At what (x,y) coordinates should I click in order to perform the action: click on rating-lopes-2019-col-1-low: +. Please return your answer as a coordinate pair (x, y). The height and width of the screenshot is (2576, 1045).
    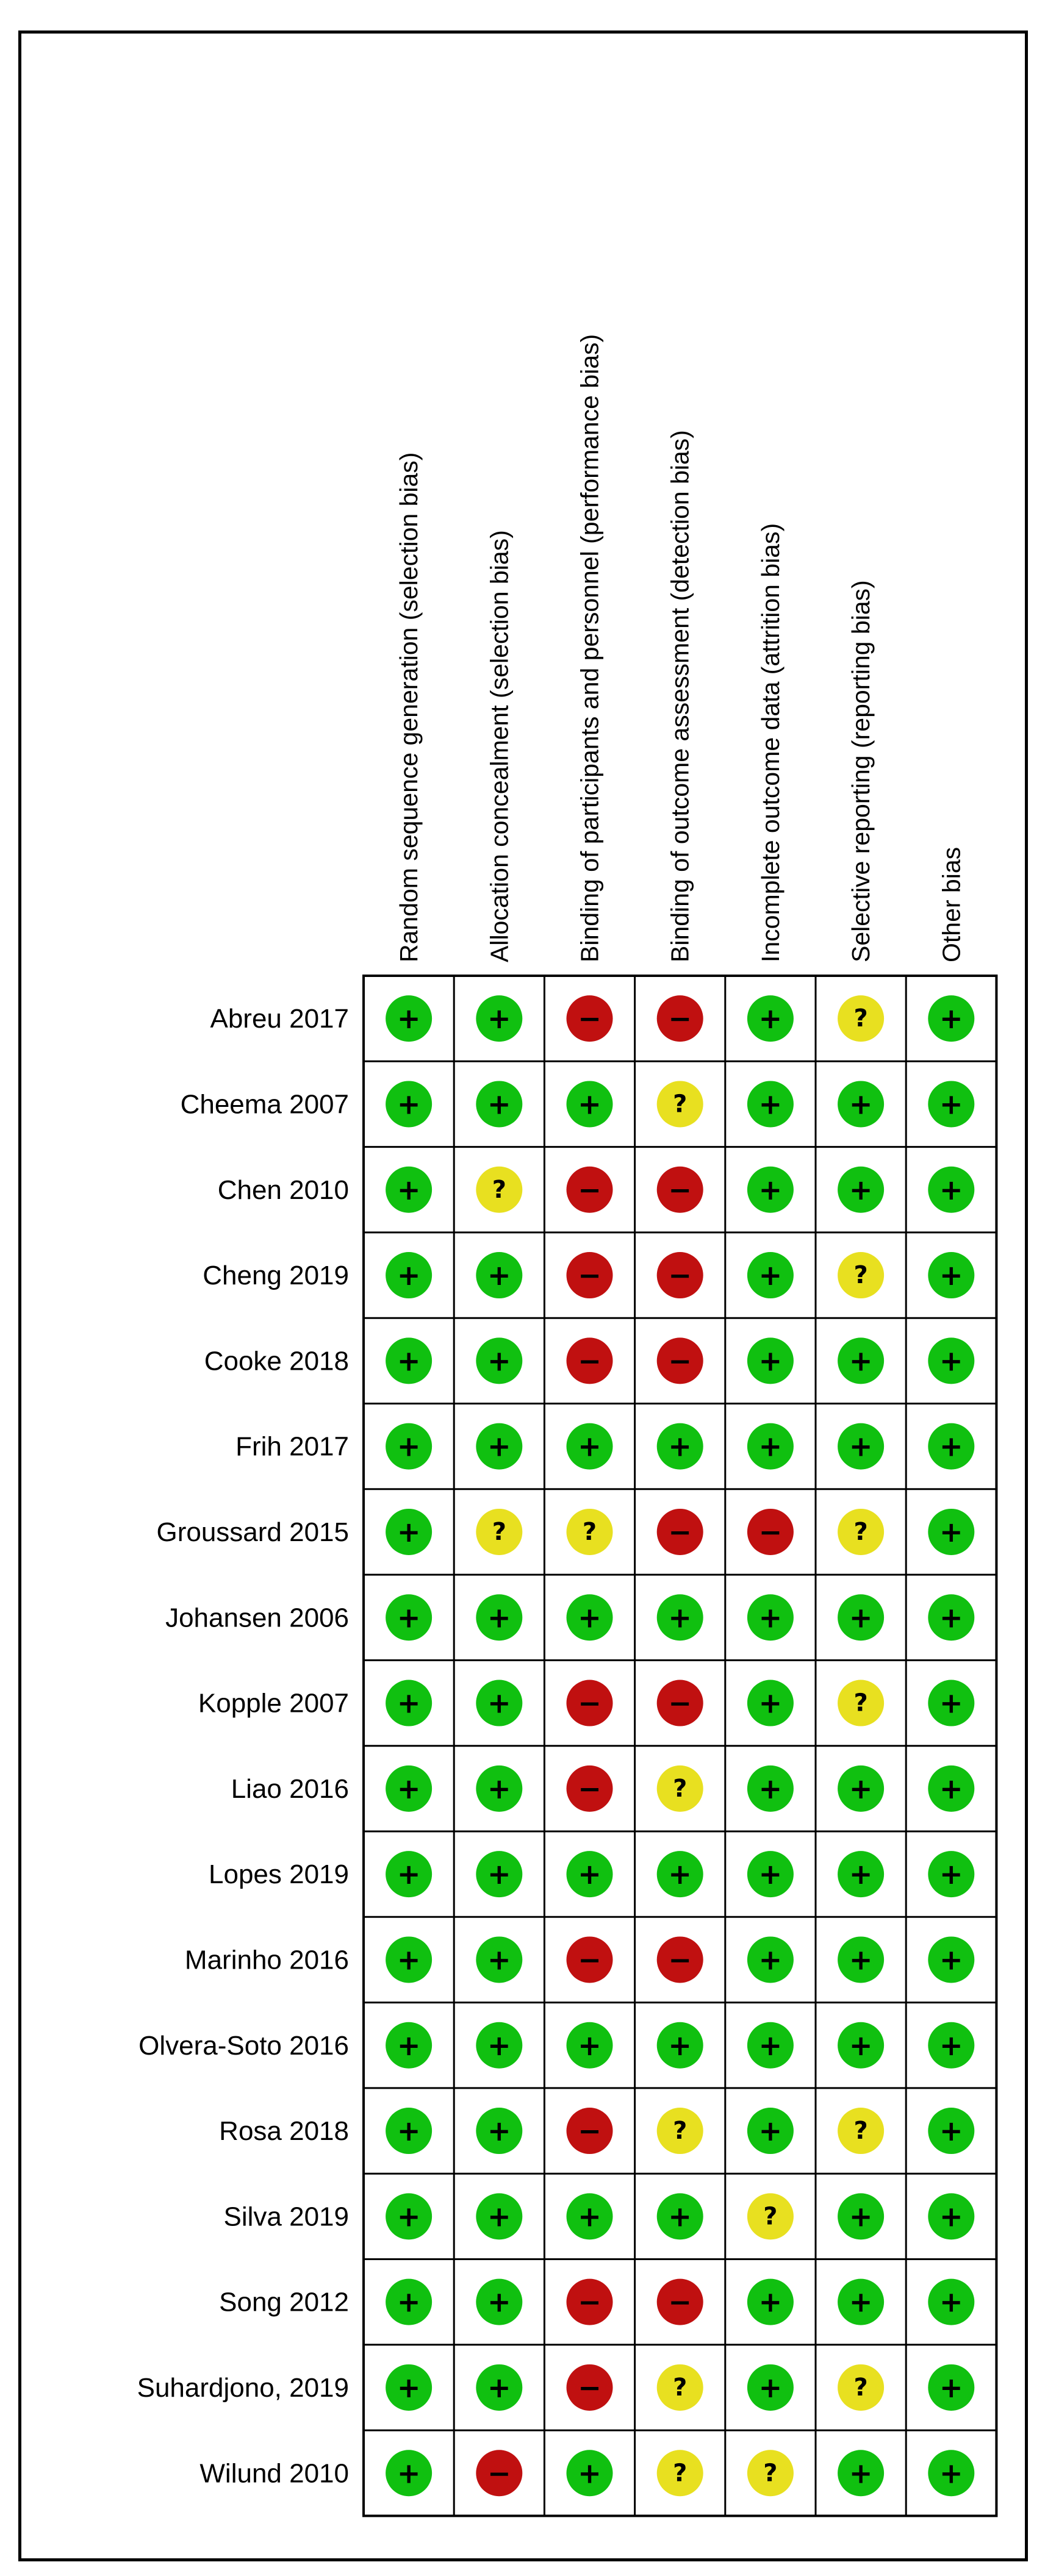
    Looking at the image, I should click on (409, 1874).